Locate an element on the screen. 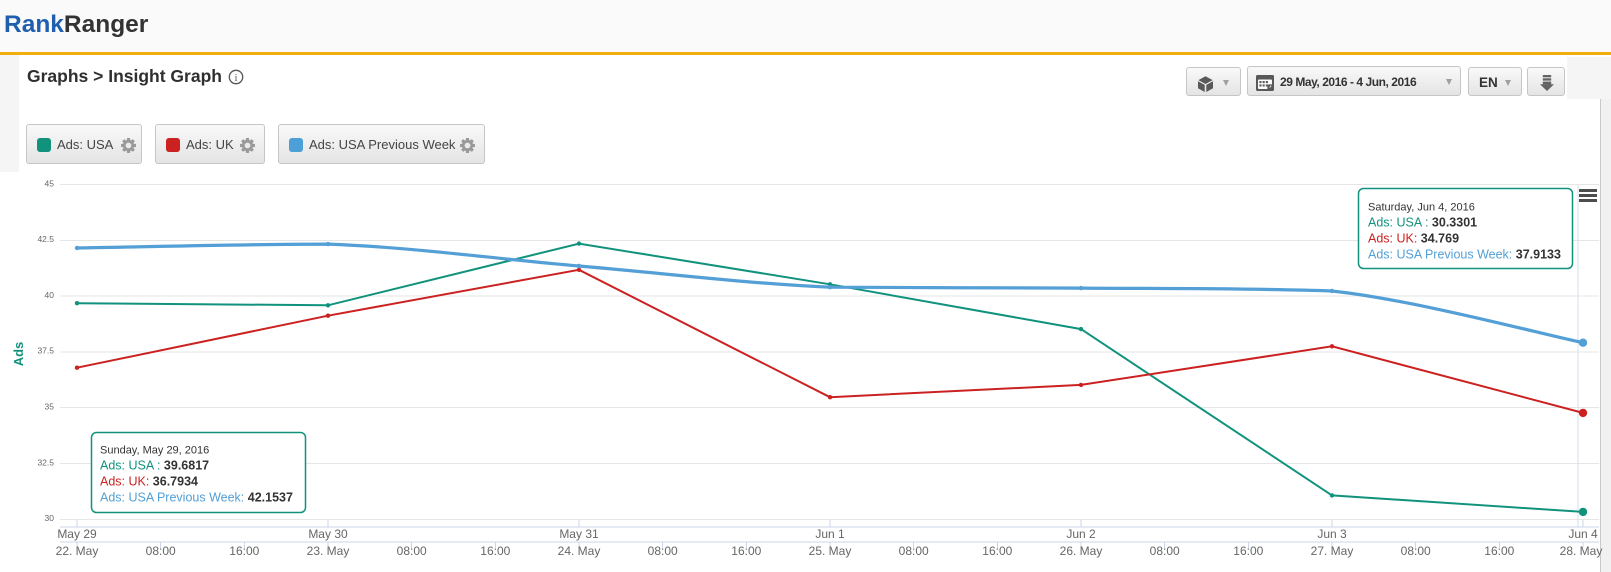 Image resolution: width=1611 pixels, height=572 pixels. svg-text: 30 is located at coordinates (50, 518).